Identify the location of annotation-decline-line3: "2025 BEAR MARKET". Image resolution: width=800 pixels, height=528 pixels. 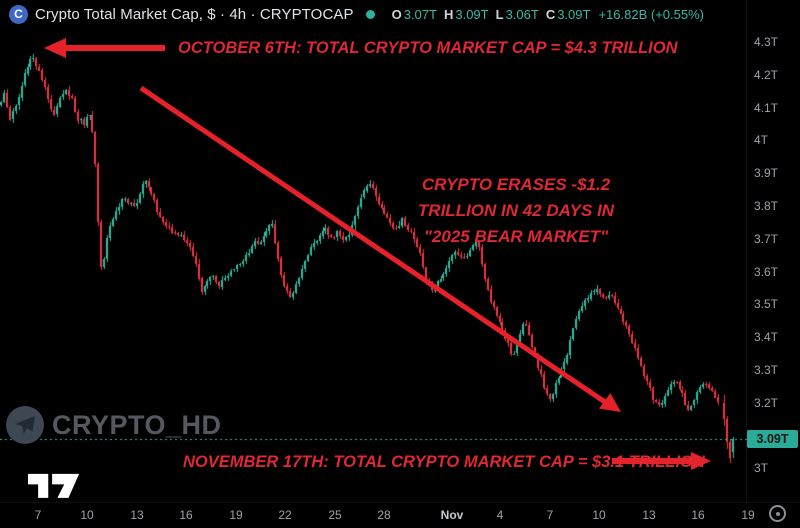
(516, 236).